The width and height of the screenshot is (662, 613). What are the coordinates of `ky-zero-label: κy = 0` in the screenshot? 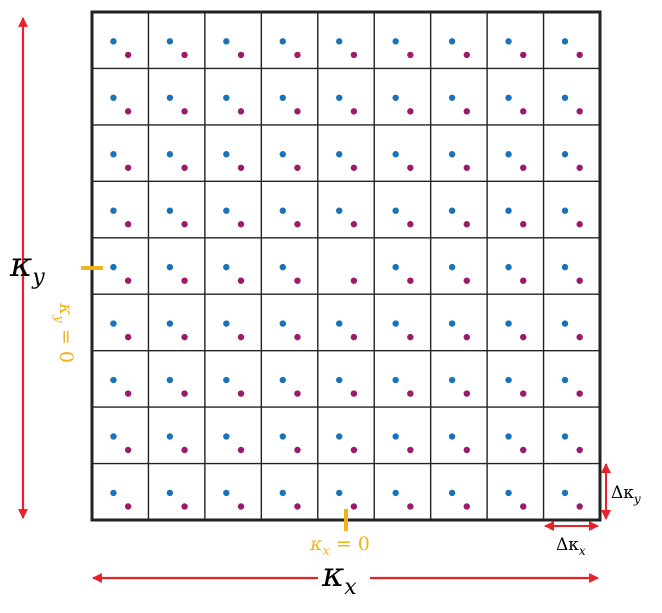 It's located at (64, 332).